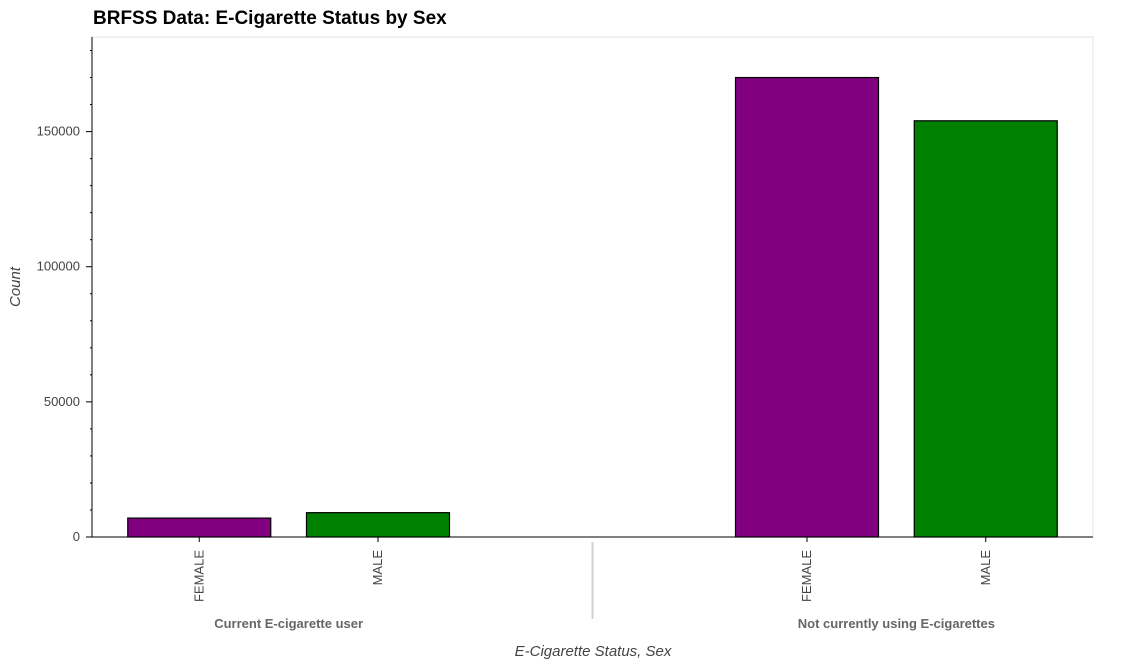 This screenshot has height=662, width=1130. Describe the element at coordinates (896, 623) in the screenshot. I see `group-label: Not currently using E-cigarettes` at that location.